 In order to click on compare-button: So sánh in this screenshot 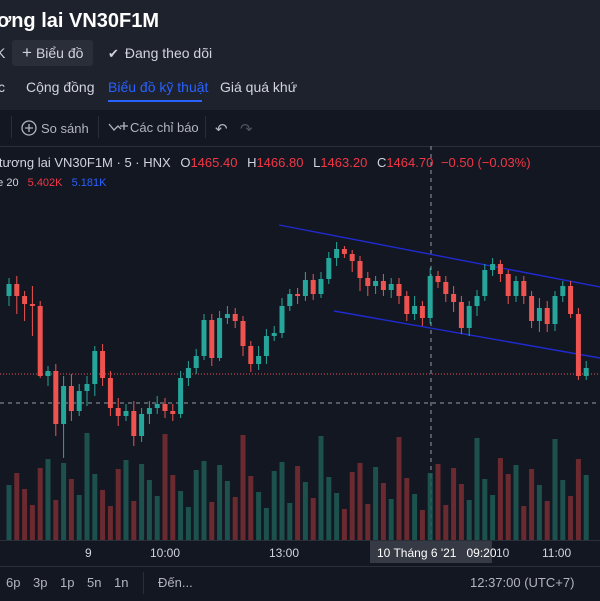, I will do `click(55, 128)`.